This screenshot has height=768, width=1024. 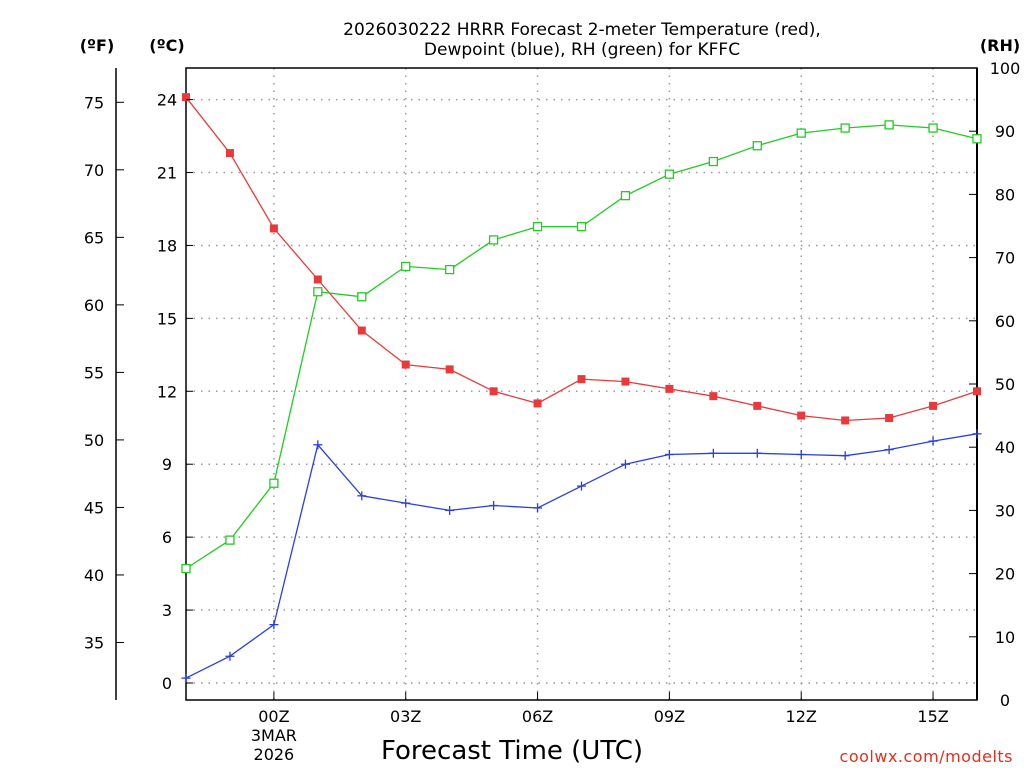 I want to click on tick-label-rh: 90, so click(x=1005, y=131).